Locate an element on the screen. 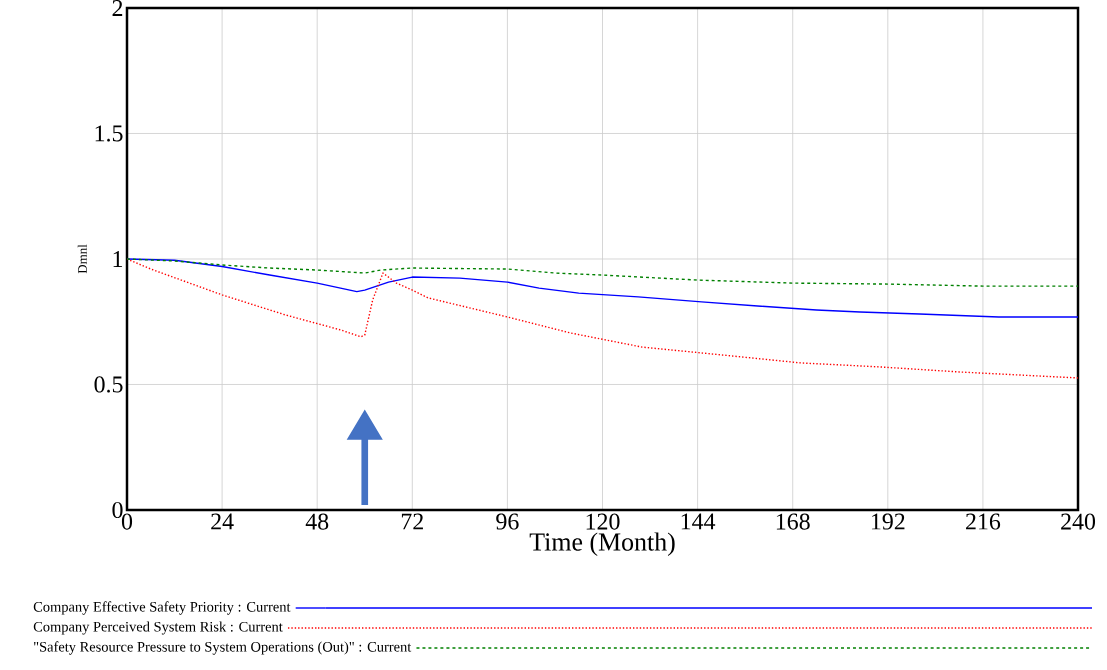  y-tick-label: 1.5 is located at coordinates (109, 133).